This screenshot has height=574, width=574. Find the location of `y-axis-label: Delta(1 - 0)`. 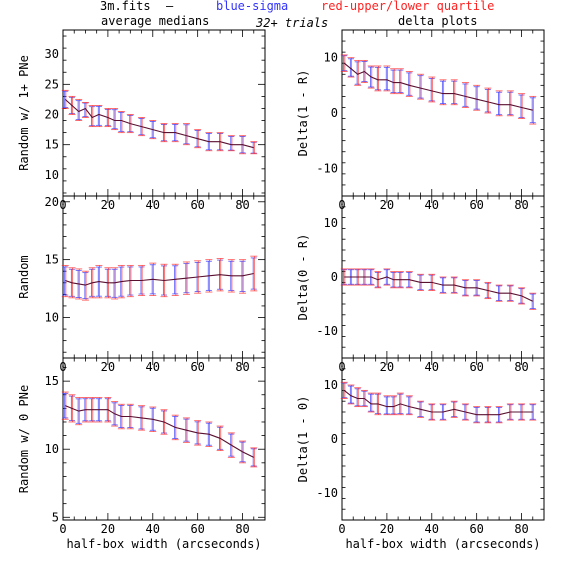

y-axis-label: Delta(1 - 0) is located at coordinates (303, 439).